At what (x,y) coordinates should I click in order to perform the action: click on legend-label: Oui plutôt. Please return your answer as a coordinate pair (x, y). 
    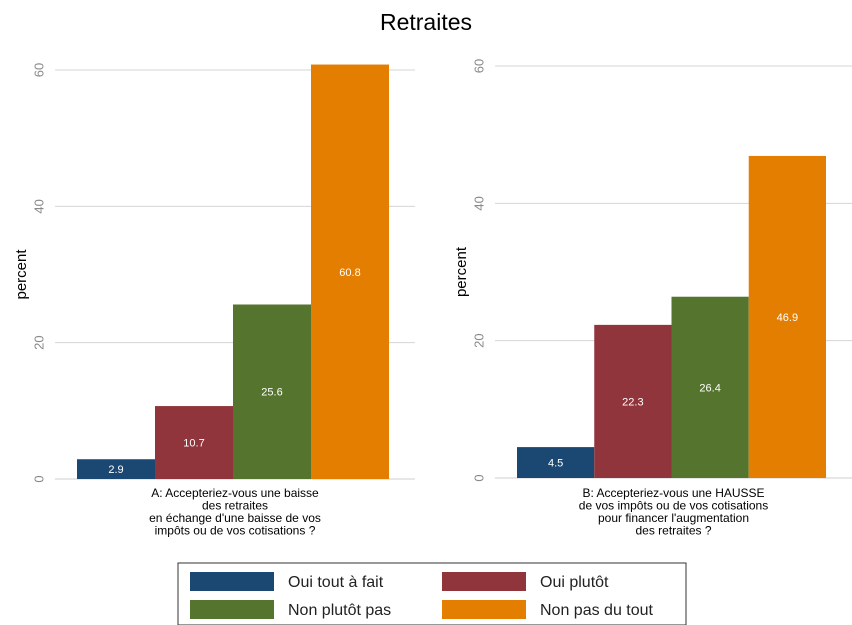
    Looking at the image, I should click on (574, 582).